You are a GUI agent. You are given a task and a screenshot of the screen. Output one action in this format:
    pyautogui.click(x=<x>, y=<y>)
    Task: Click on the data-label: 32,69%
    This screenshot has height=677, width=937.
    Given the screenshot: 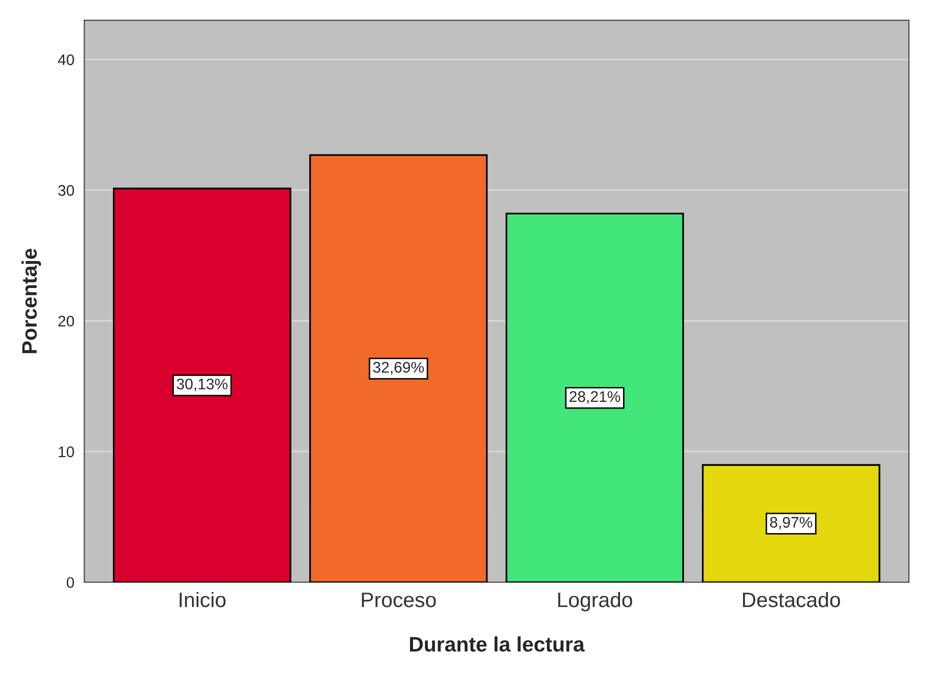 What is the action you would take?
    pyautogui.click(x=398, y=368)
    